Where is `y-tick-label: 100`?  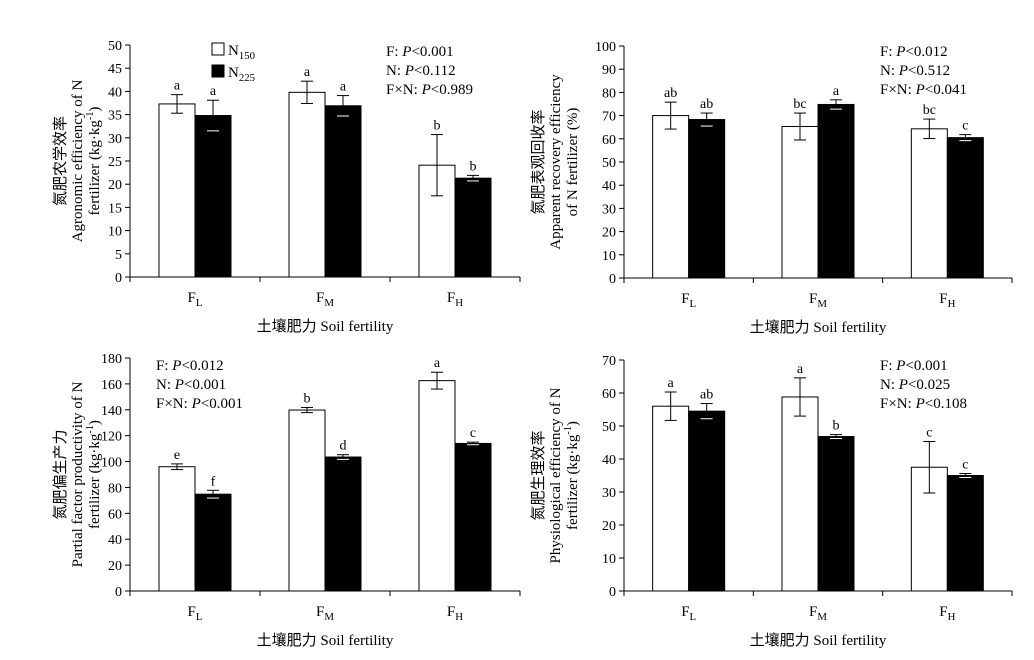
y-tick-label: 100 is located at coordinates (111, 463).